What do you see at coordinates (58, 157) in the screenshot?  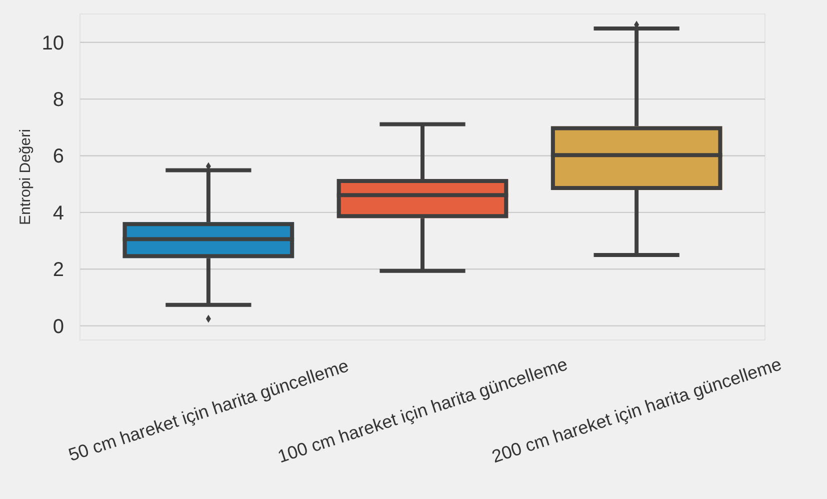 I see `y-tick-label: 6` at bounding box center [58, 157].